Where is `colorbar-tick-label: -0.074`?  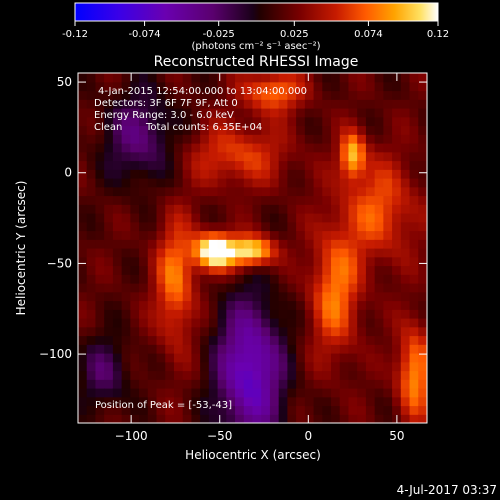
colorbar-tick-label: -0.074 is located at coordinates (144, 34).